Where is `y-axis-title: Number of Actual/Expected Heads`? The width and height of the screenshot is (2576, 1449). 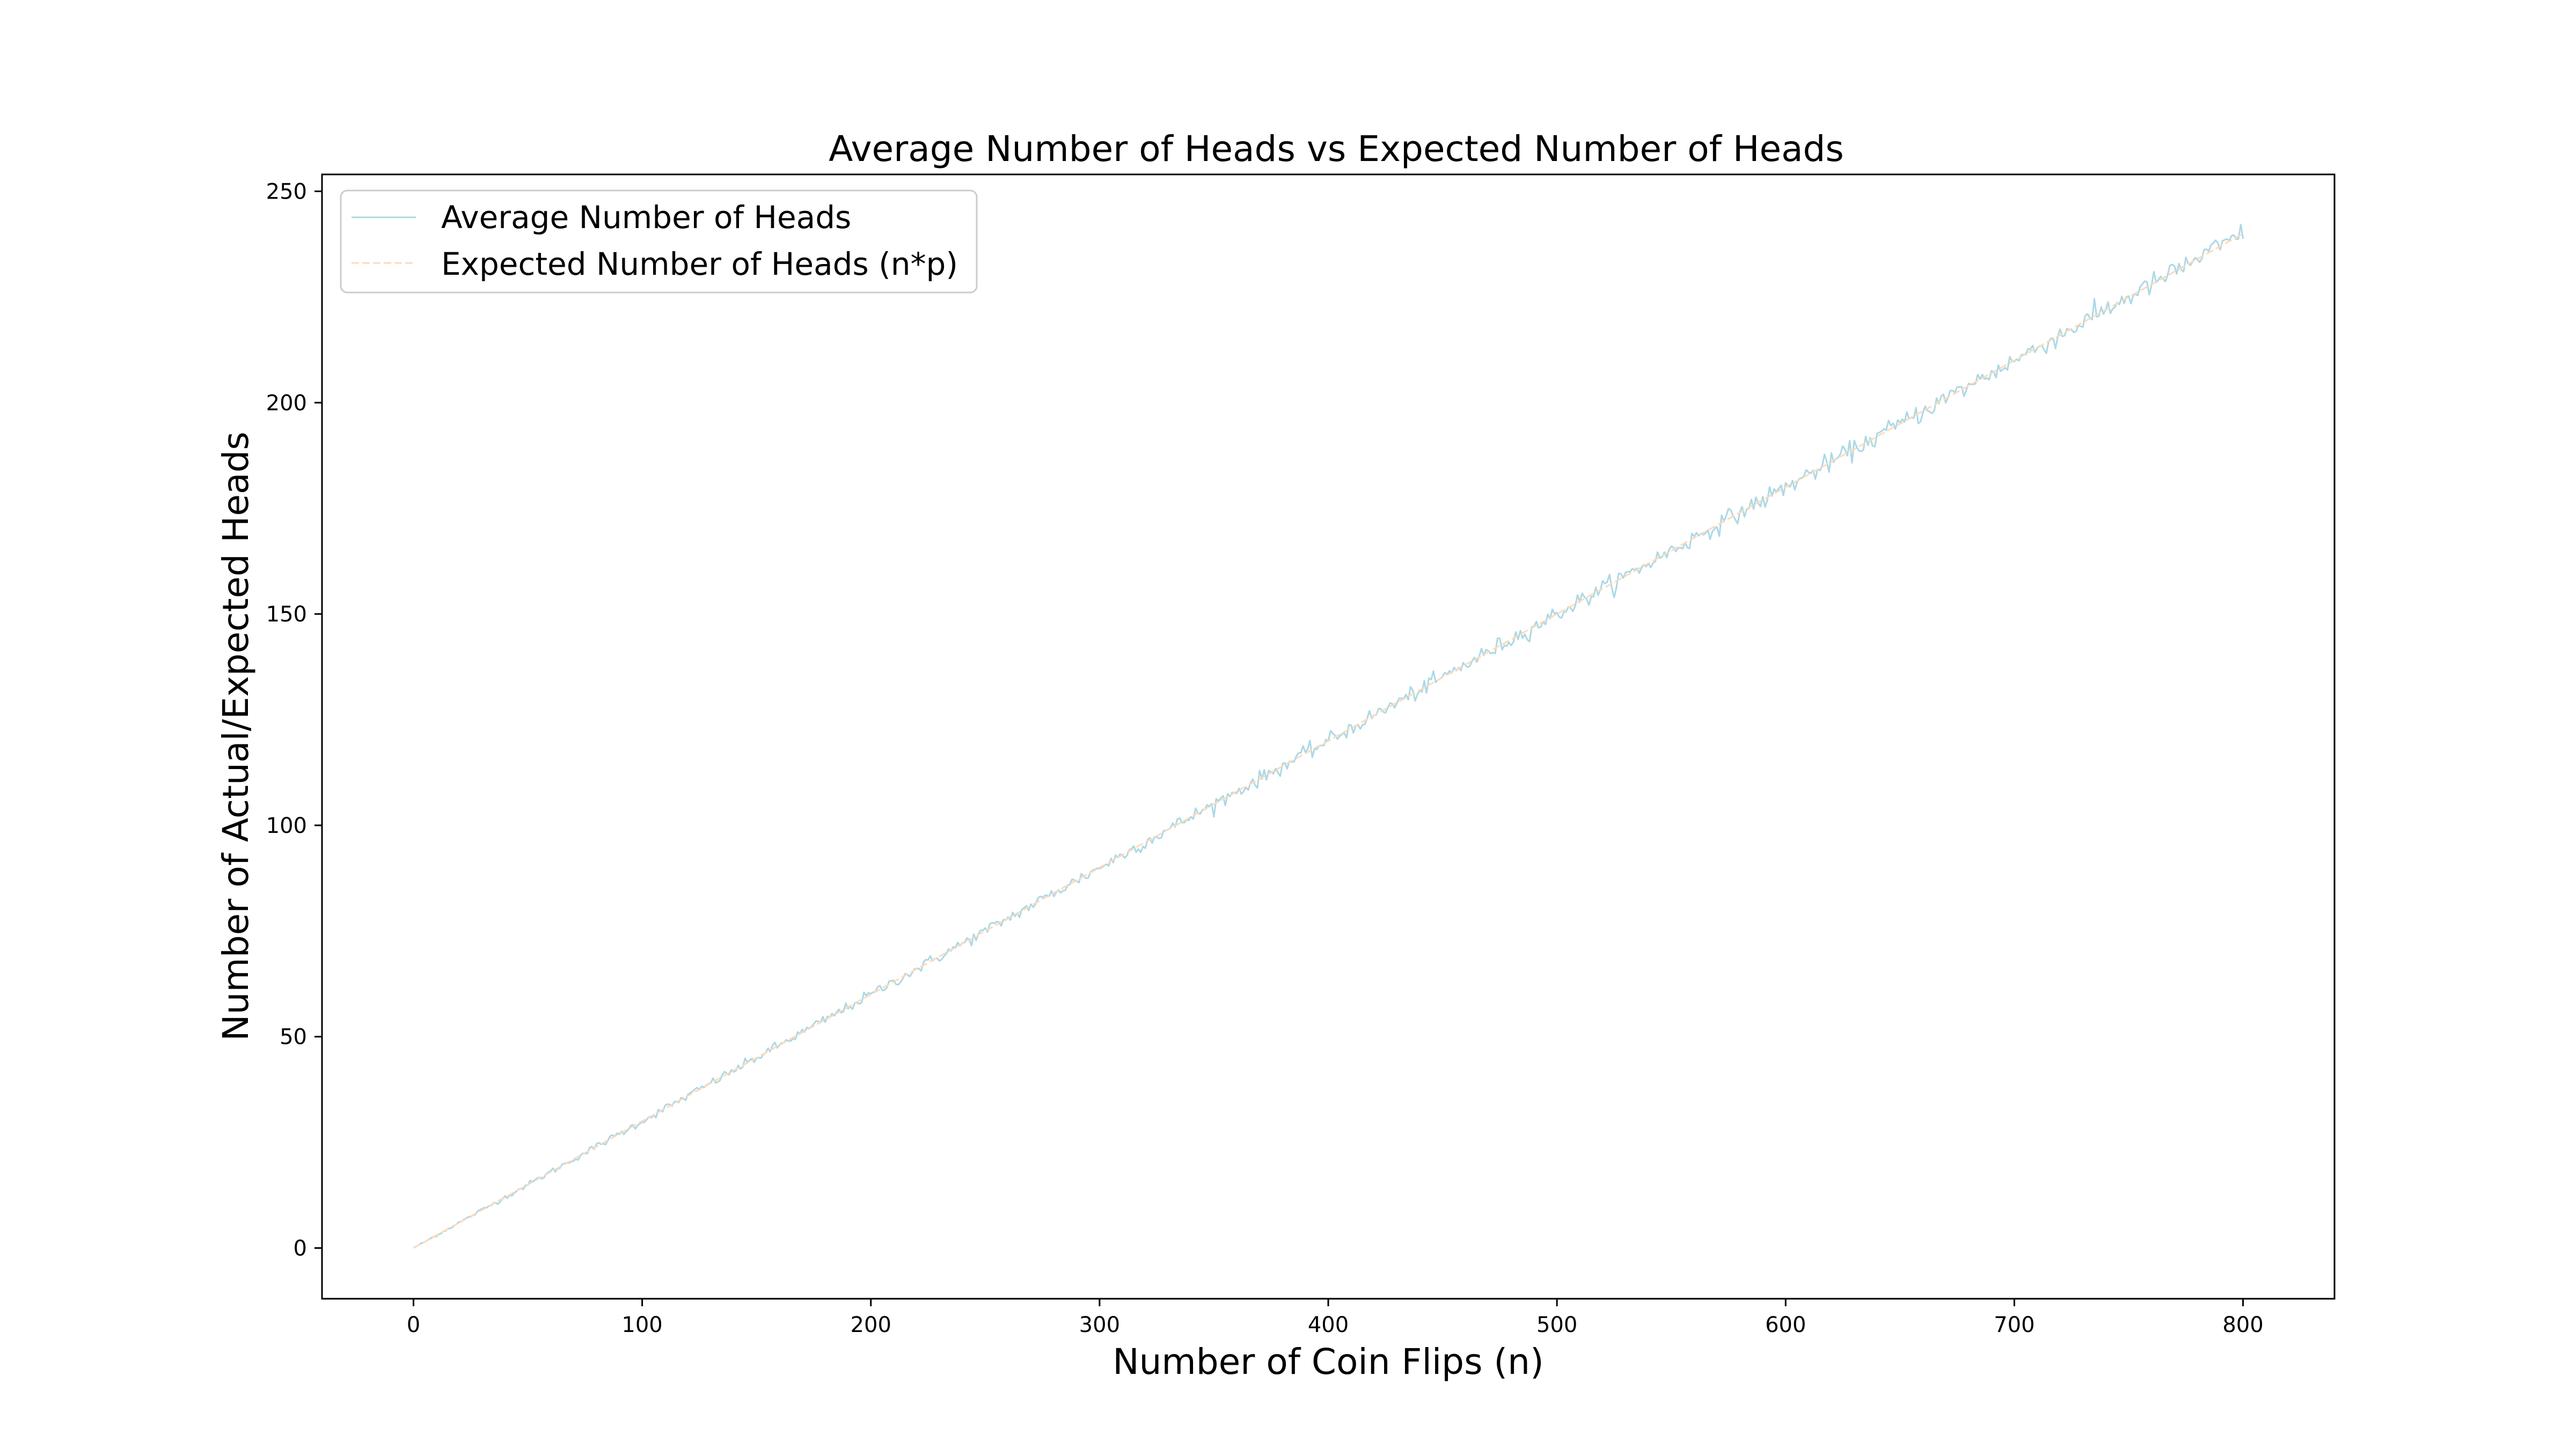 y-axis-title: Number of Actual/Expected Heads is located at coordinates (236, 736).